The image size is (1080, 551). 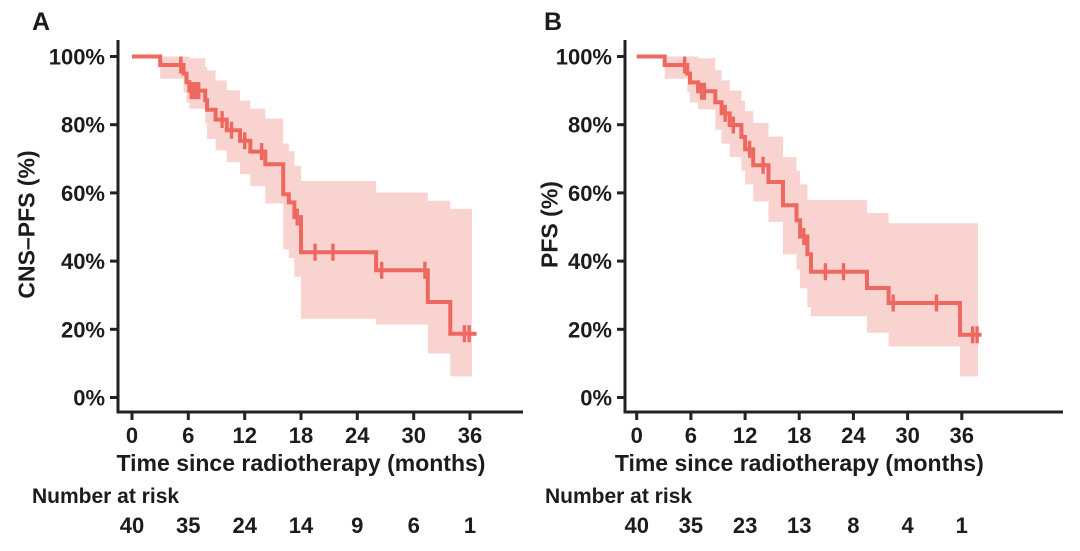 What do you see at coordinates (907, 525) in the screenshot?
I see `risk-count: 4` at bounding box center [907, 525].